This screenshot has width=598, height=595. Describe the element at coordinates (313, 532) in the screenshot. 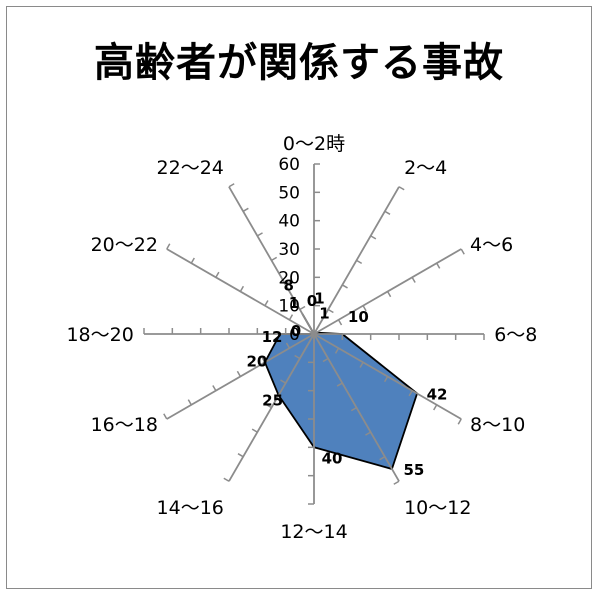

I see `category-label: 12～14` at that location.